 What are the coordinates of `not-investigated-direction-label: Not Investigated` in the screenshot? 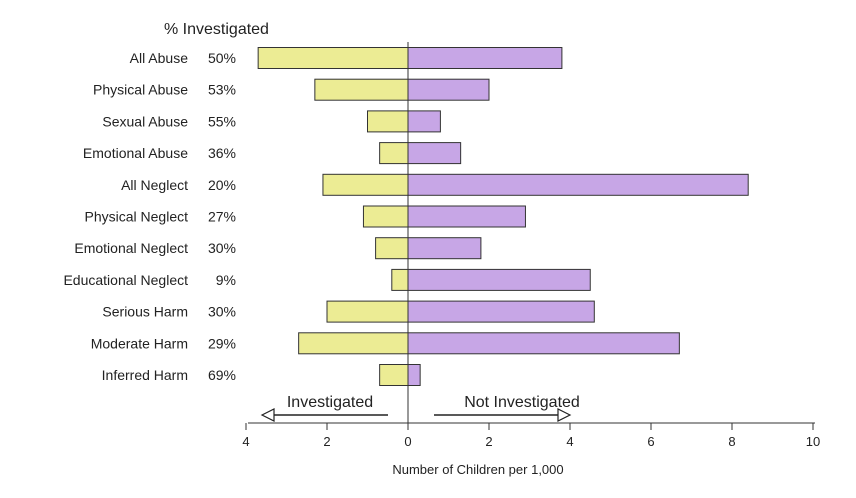 It's located at (522, 402).